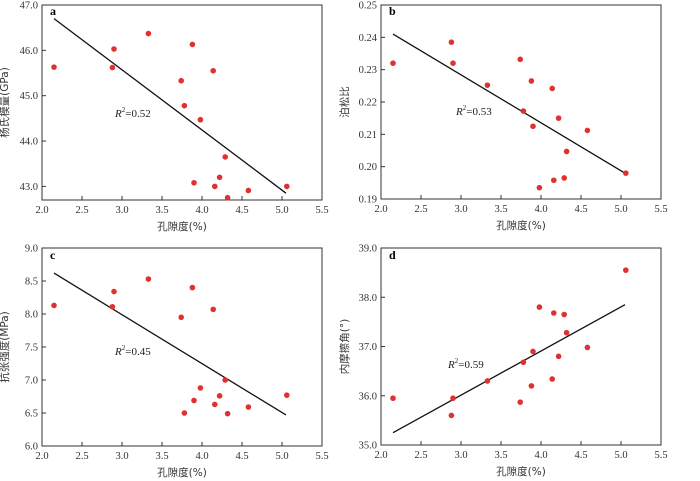 The width and height of the screenshot is (700, 481). What do you see at coordinates (521, 225) in the screenshot?
I see `x-axis-label: 孔隙度(%)` at bounding box center [521, 225].